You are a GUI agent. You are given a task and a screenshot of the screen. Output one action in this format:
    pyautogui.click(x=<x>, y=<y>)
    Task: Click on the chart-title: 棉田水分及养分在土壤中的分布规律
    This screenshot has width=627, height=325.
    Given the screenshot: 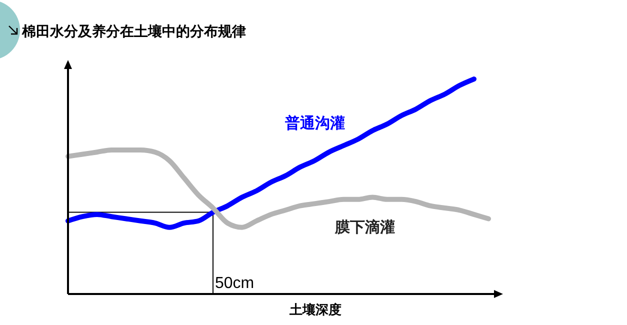 What is the action you would take?
    pyautogui.click(x=133, y=31)
    